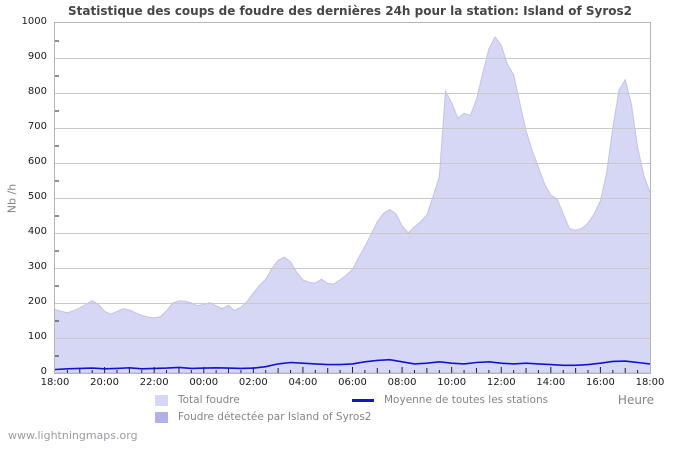  I want to click on x-tick-label: 02:00, so click(253, 382).